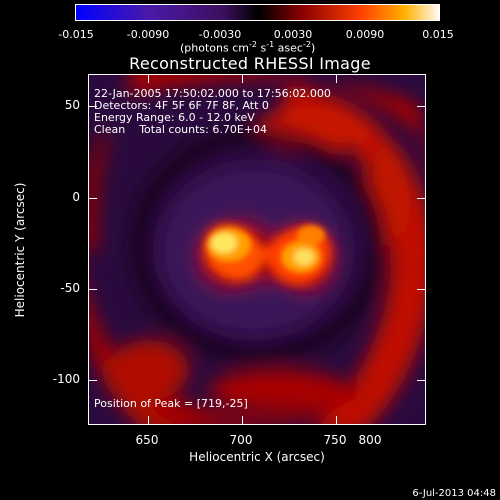 The width and height of the screenshot is (500, 500). I want to click on info-energy-range: Energy Range: 6.0 - 12.0 keV, so click(174, 117).